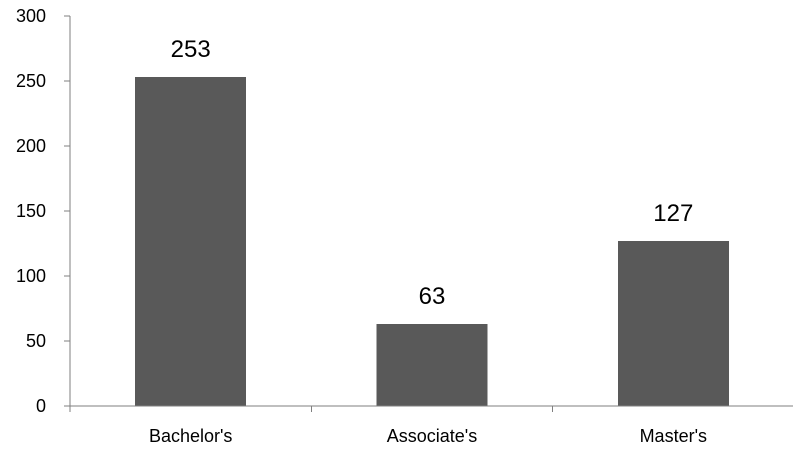  Describe the element at coordinates (36, 341) in the screenshot. I see `y-tick-label-1: 50` at that location.